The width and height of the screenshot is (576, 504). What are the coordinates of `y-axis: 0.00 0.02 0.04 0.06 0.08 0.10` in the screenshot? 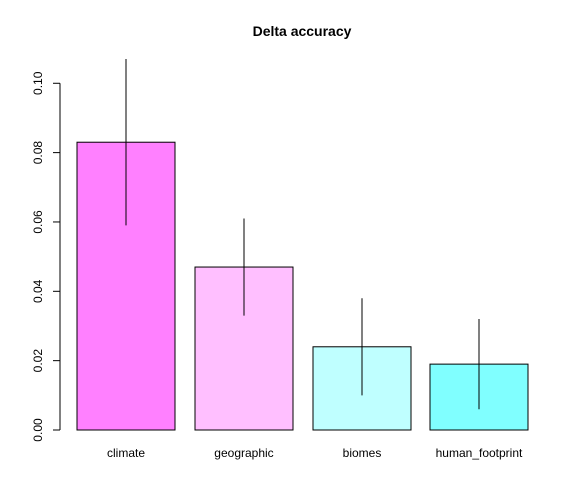 It's located at (46, 256).